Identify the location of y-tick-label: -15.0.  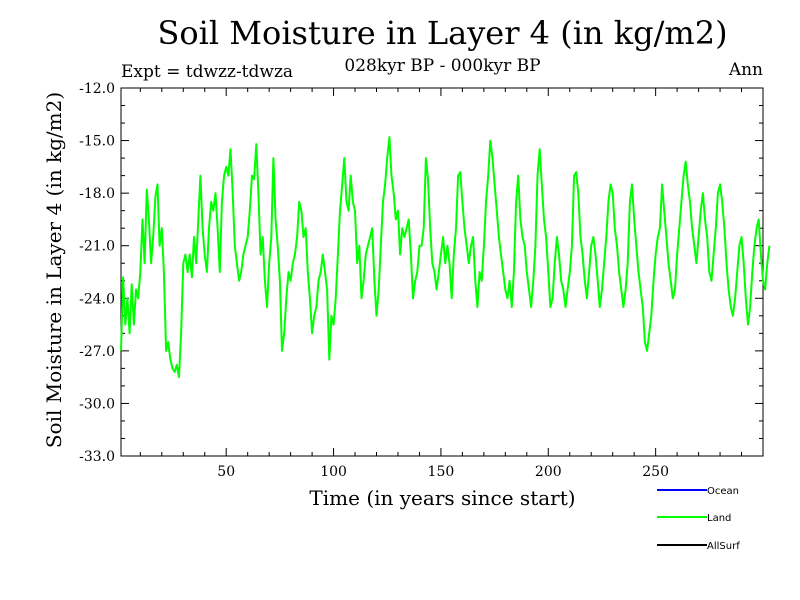
(97, 142).